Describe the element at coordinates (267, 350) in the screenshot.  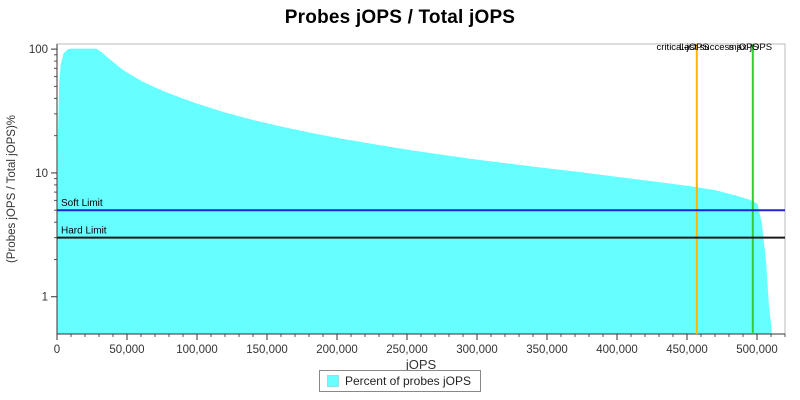
I see `x-tick-label: 150,000` at that location.